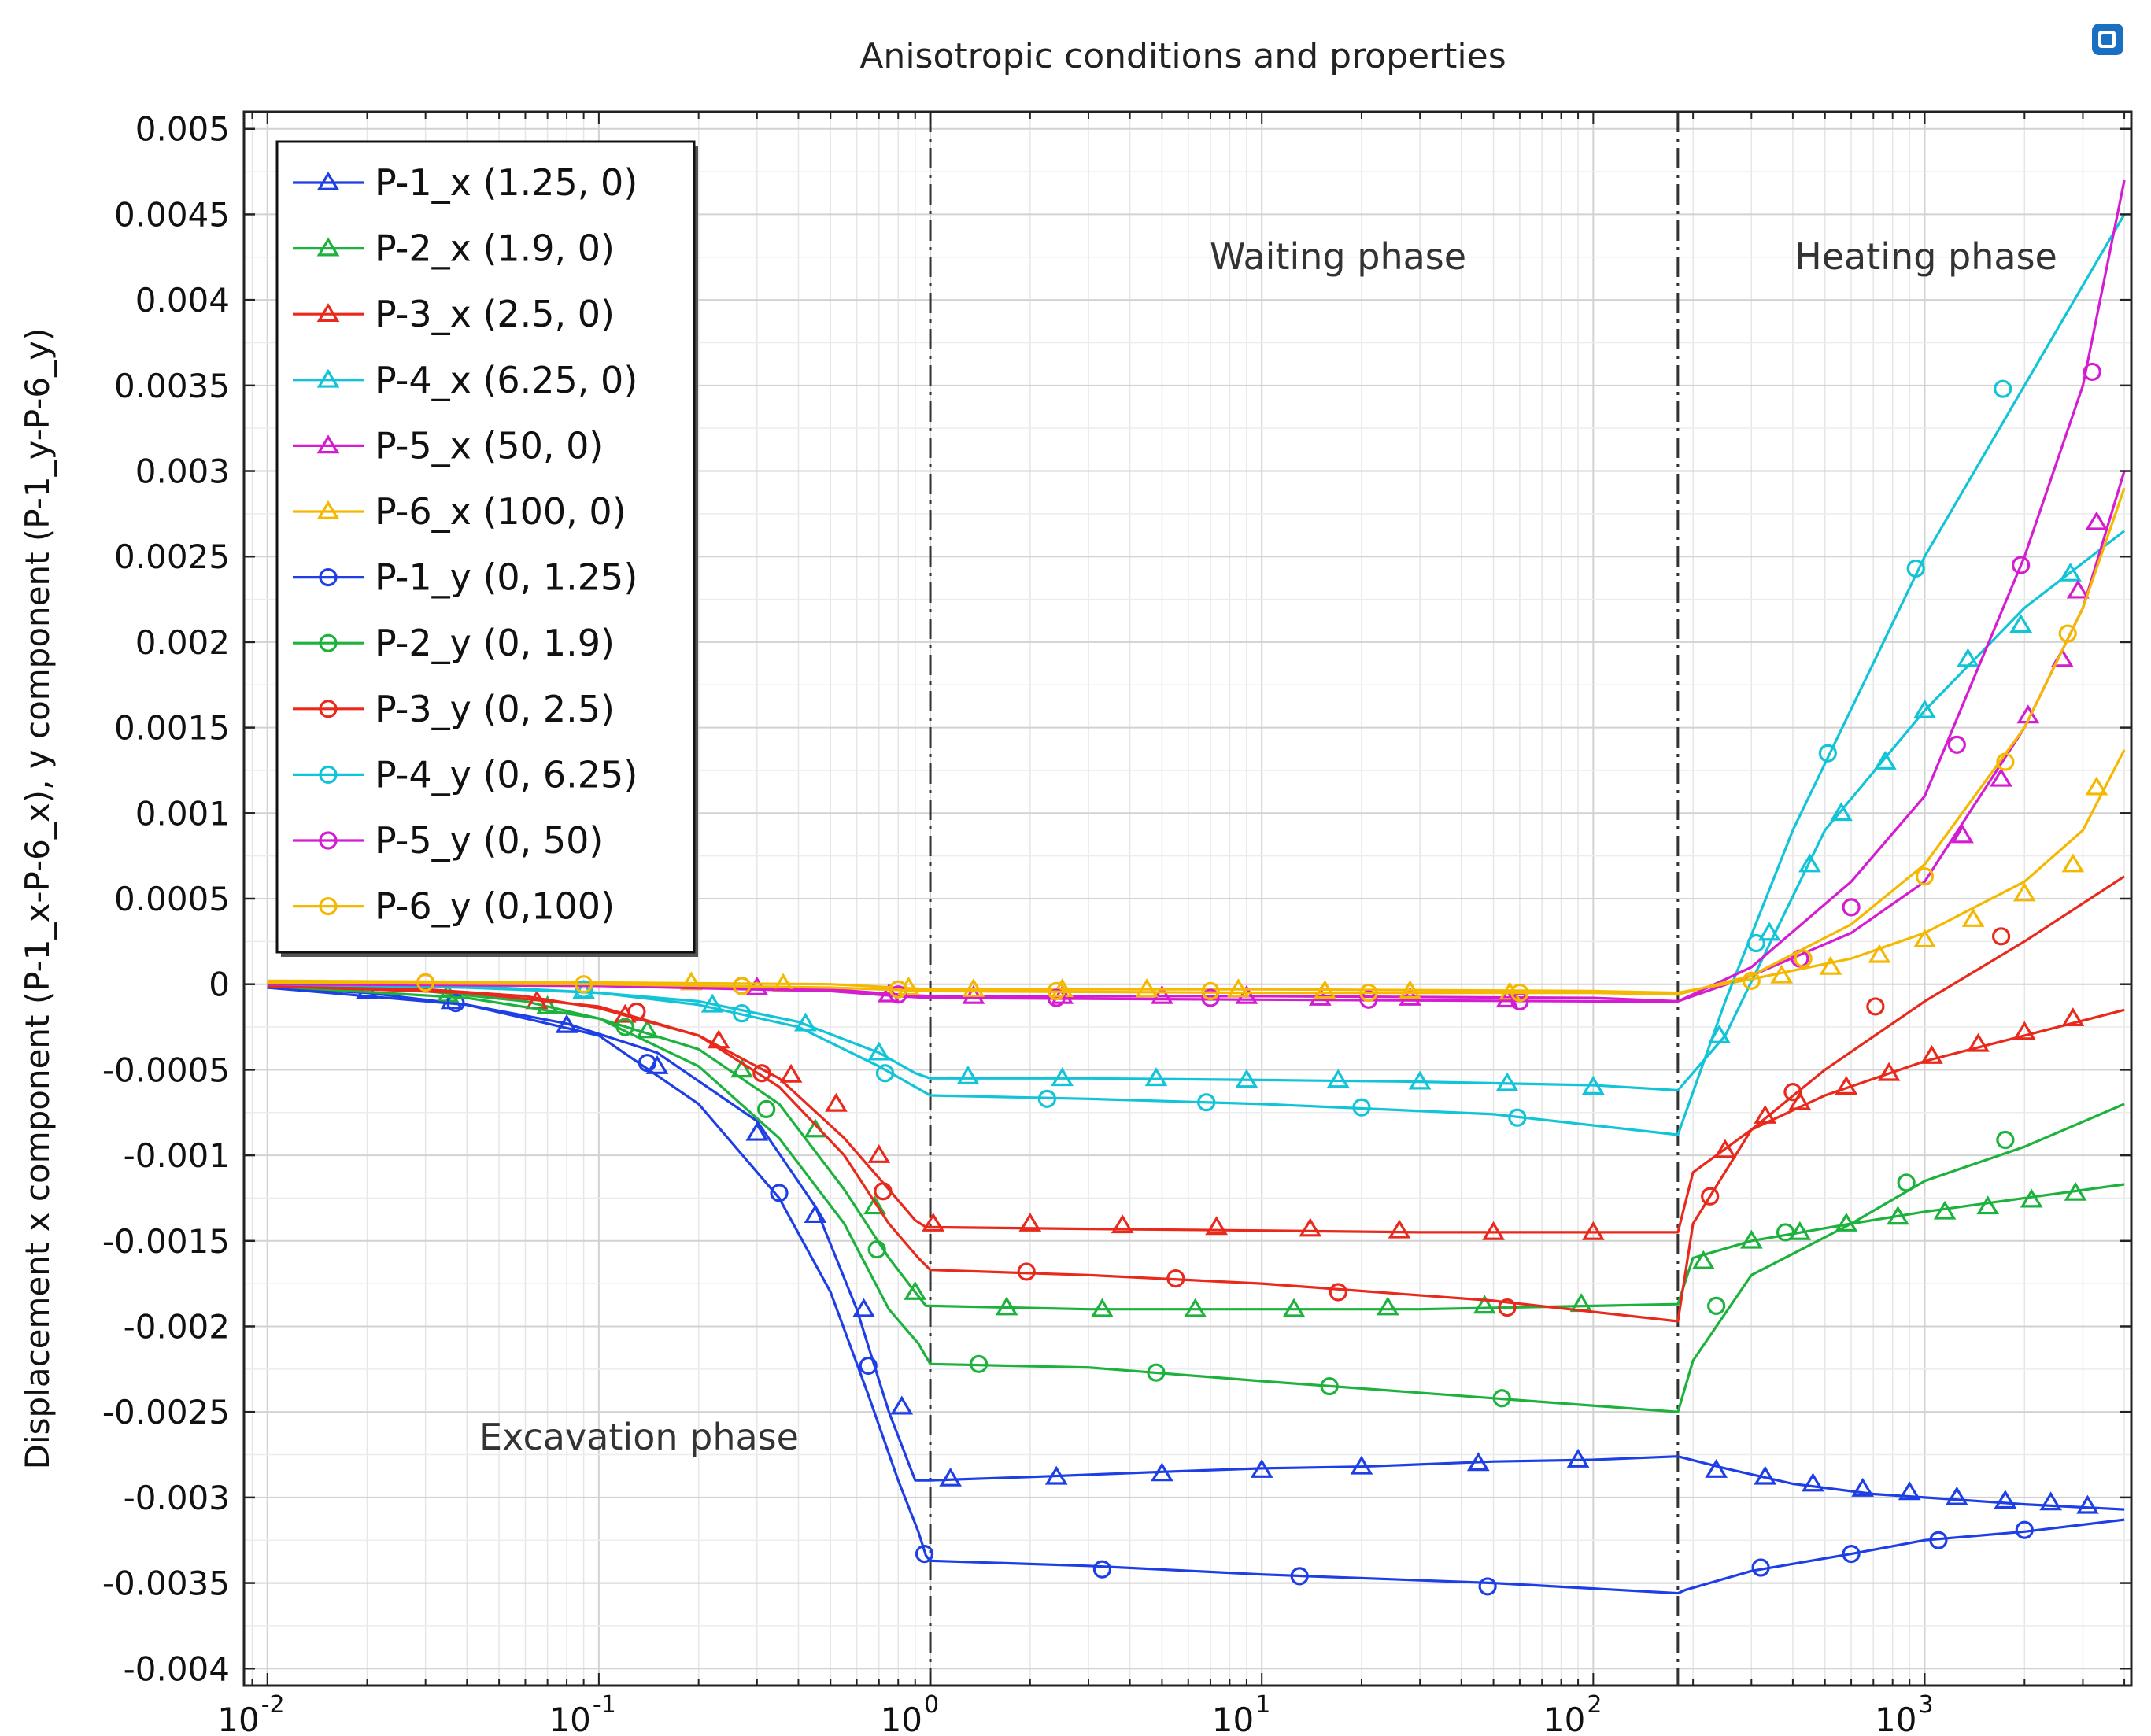 Image resolution: width=2151 pixels, height=1736 pixels. What do you see at coordinates (1926, 1705) in the screenshot?
I see `x-tick-exponent: 3` at bounding box center [1926, 1705].